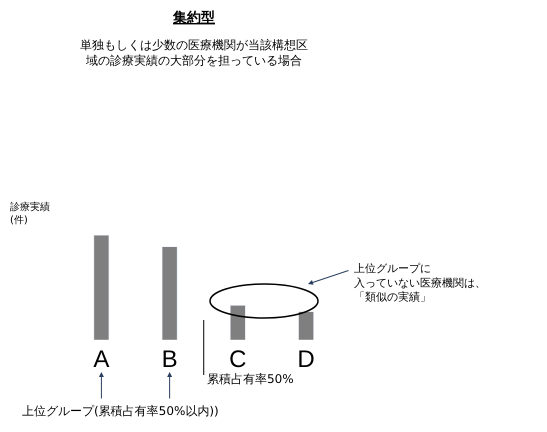 This screenshot has width=547, height=432. Describe the element at coordinates (306, 359) in the screenshot. I see `x-tick-label: D` at that location.